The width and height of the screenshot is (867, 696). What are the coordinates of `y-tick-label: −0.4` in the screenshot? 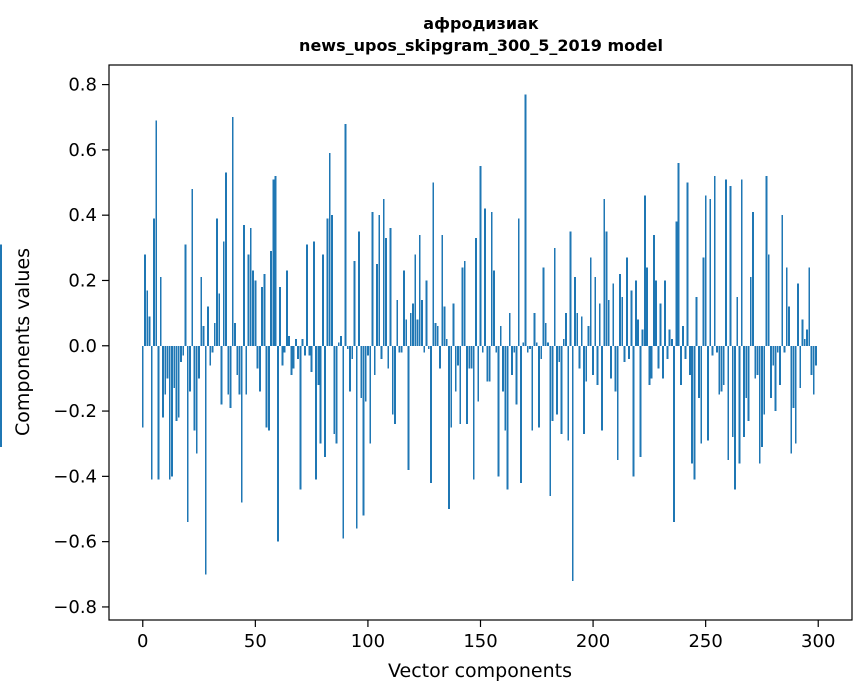 It's located at (75, 476).